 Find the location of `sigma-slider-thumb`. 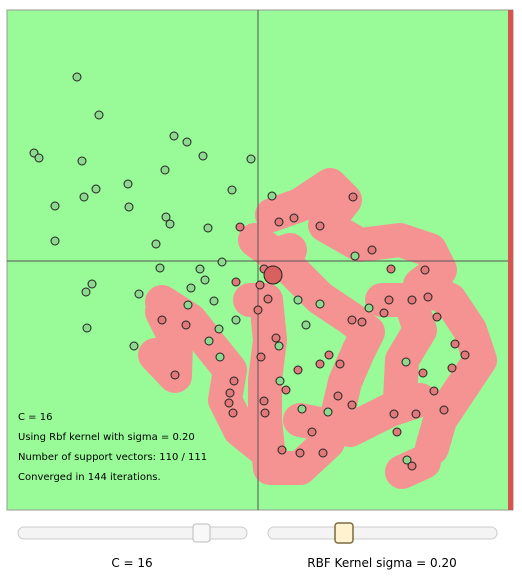

sigma-slider-thumb is located at coordinates (344, 533).